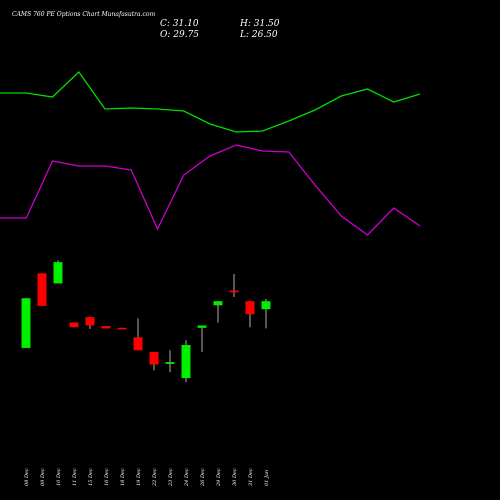 This screenshot has width=500, height=500. I want to click on date-label: 18 Dec, so click(123, 477).